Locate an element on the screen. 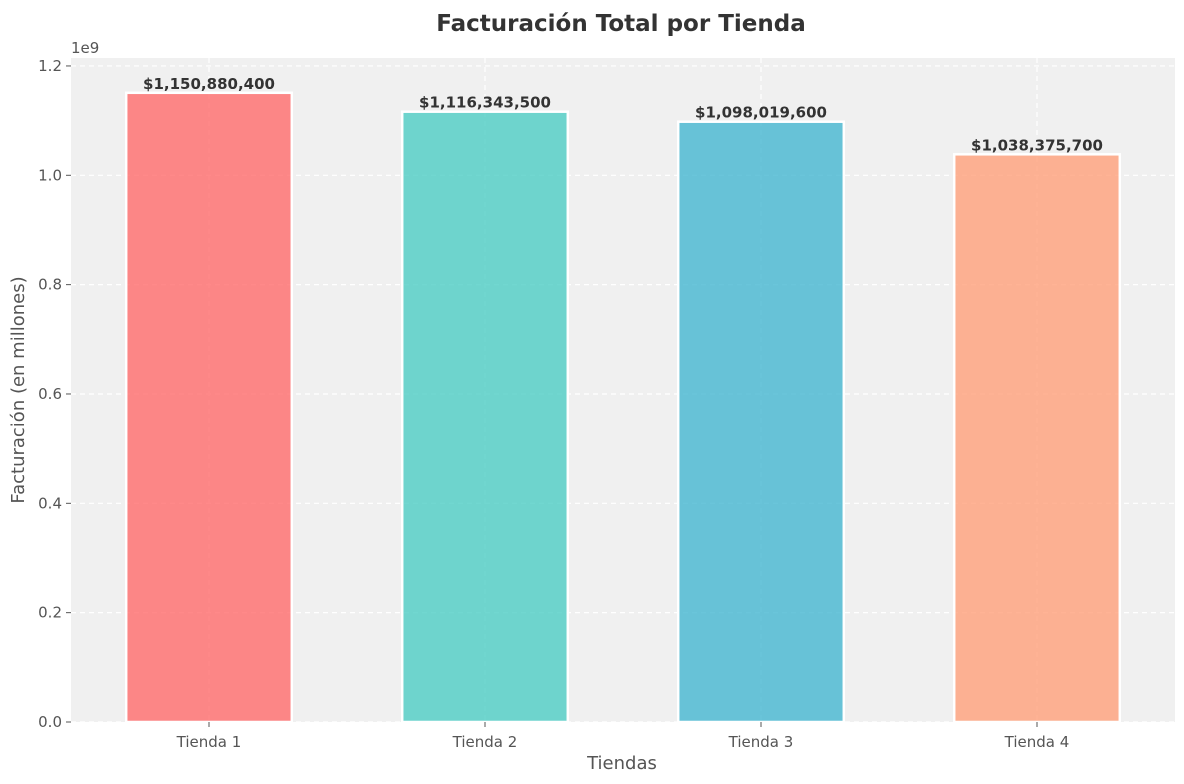 Image resolution: width=1184 pixels, height=784 pixels. bar-value-label: $1,038,375,700 is located at coordinates (1037, 145).